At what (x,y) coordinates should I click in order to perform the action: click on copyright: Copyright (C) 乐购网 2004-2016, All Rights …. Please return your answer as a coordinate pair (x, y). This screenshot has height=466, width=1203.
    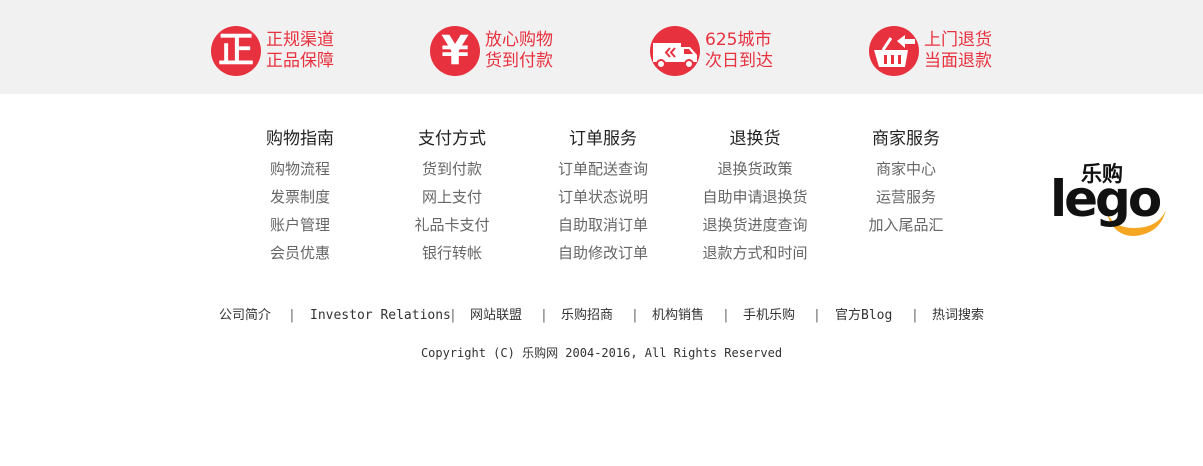
    Looking at the image, I should click on (601, 353).